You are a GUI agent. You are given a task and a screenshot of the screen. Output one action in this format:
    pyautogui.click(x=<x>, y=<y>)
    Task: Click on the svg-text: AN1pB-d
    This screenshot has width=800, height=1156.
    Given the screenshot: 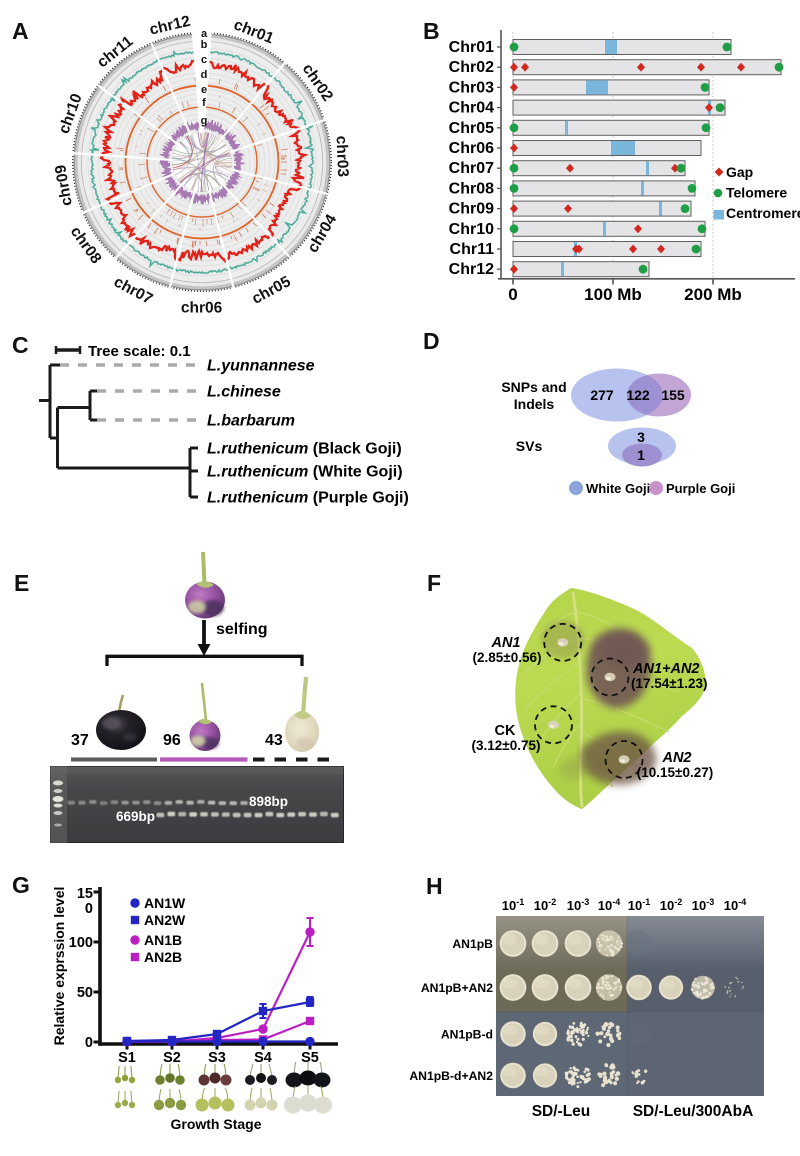 What is the action you would take?
    pyautogui.click(x=467, y=1035)
    